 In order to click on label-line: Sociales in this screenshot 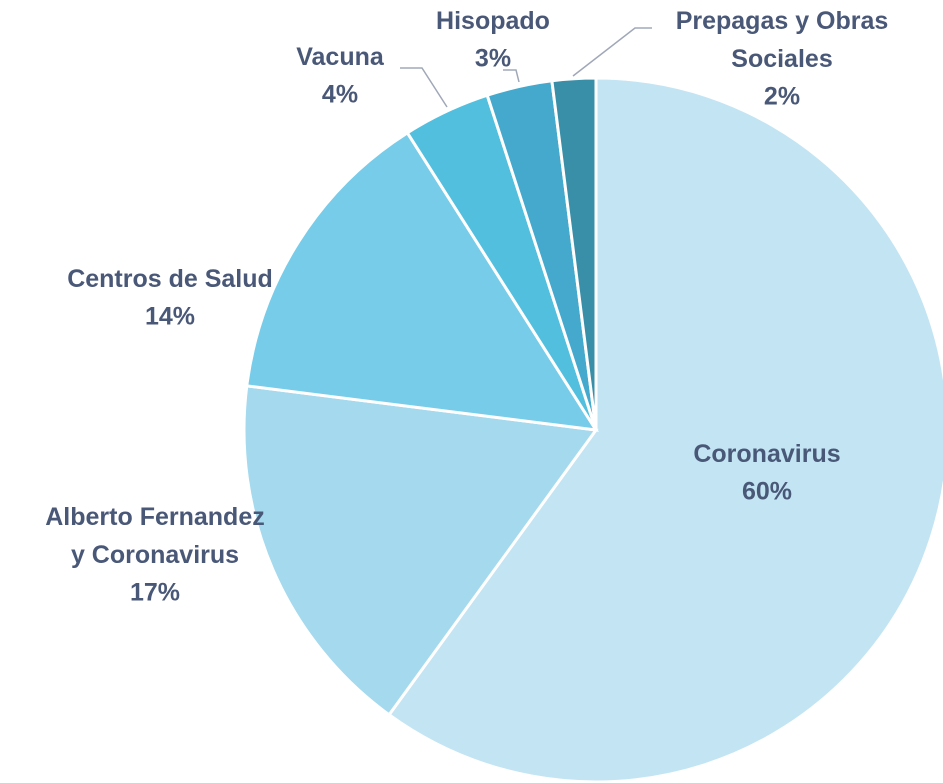, I will do `click(781, 59)`.